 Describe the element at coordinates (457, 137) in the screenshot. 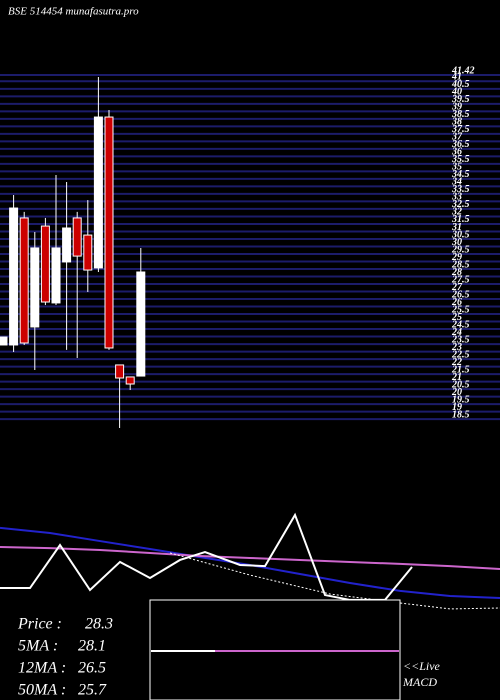

I see `y-tick-label: 37` at that location.